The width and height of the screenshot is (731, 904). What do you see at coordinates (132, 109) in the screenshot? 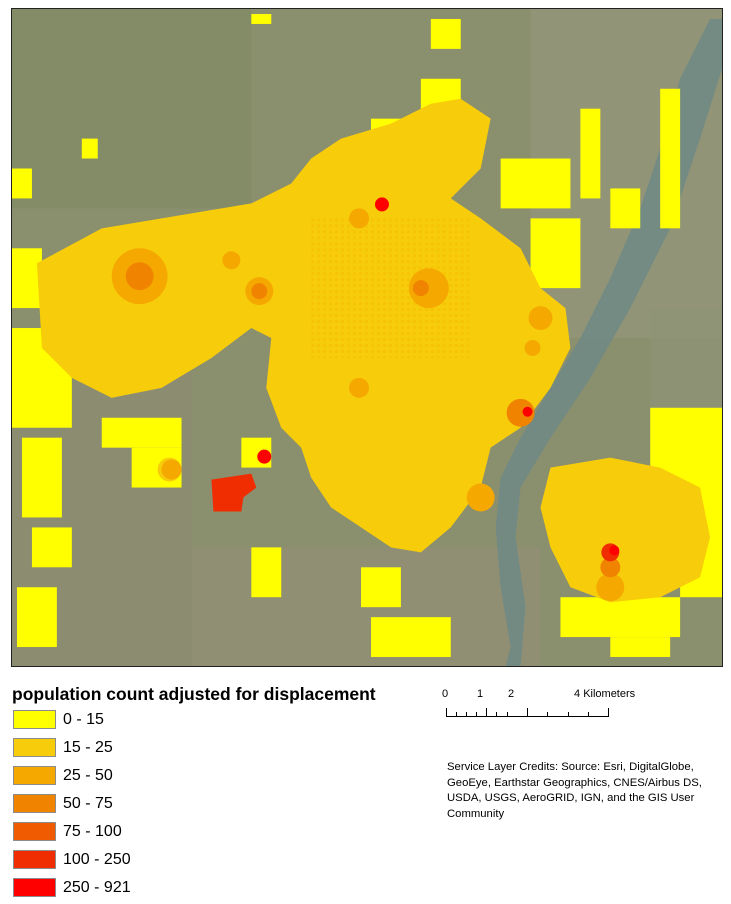
I see `imagery-green-patch` at bounding box center [132, 109].